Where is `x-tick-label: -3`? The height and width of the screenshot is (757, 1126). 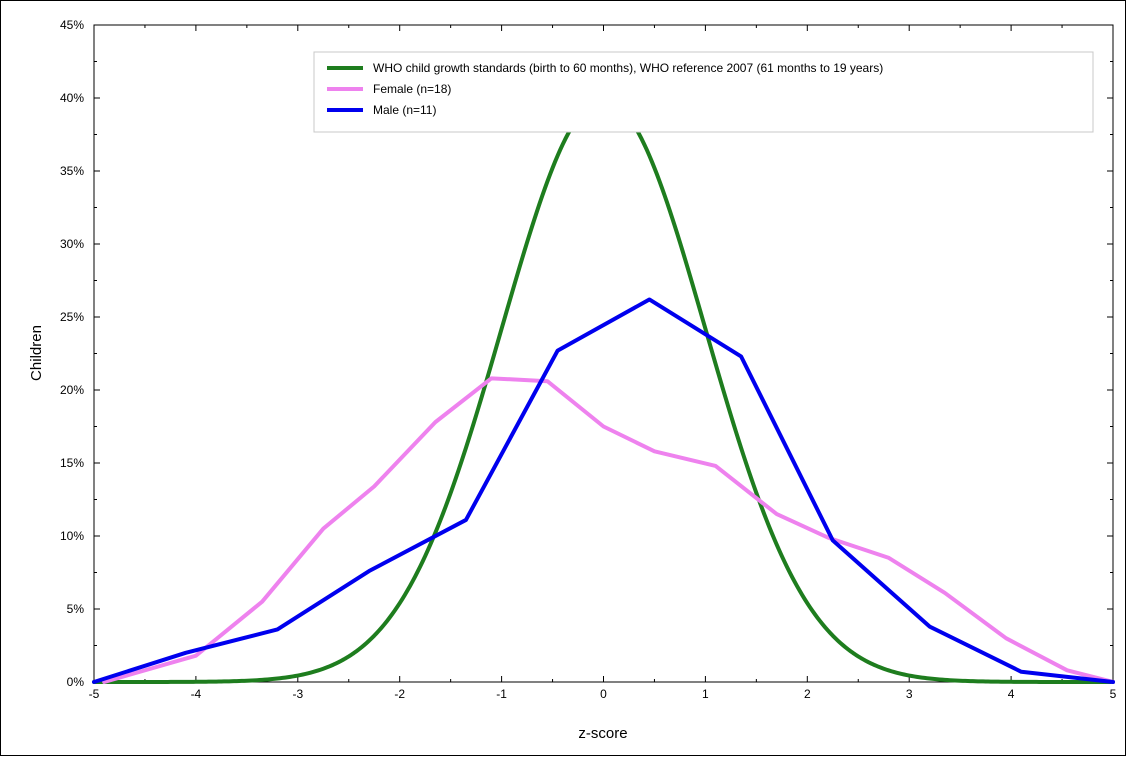
x-tick-label: -3 is located at coordinates (297, 694).